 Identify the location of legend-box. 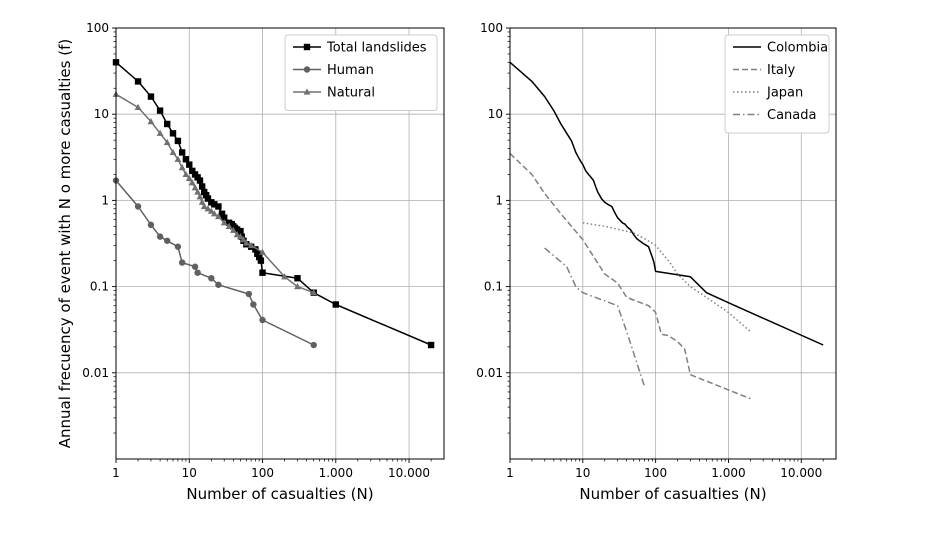
(777, 84).